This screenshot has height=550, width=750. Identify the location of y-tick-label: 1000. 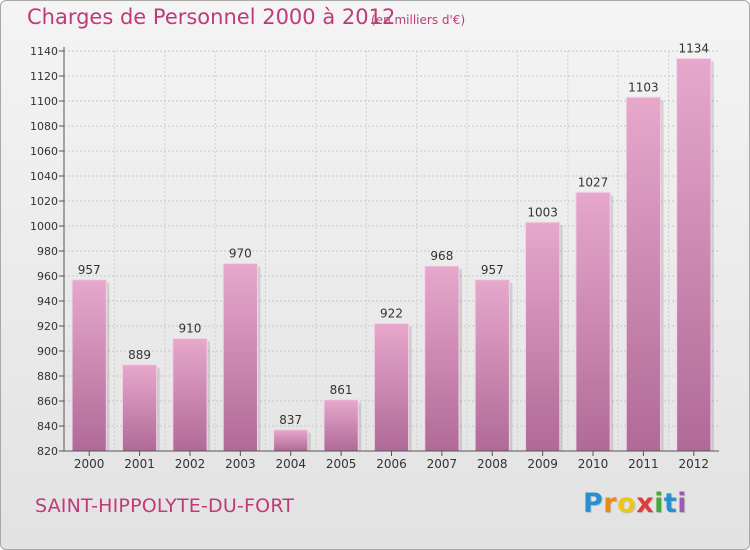
(44, 226).